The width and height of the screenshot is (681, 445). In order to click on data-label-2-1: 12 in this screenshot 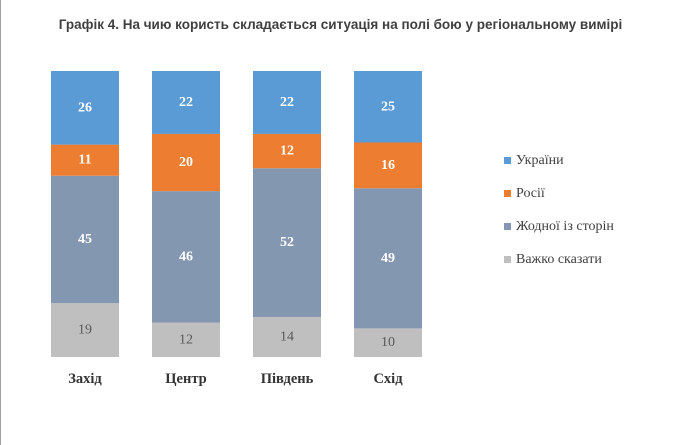, I will do `click(186, 339)`.